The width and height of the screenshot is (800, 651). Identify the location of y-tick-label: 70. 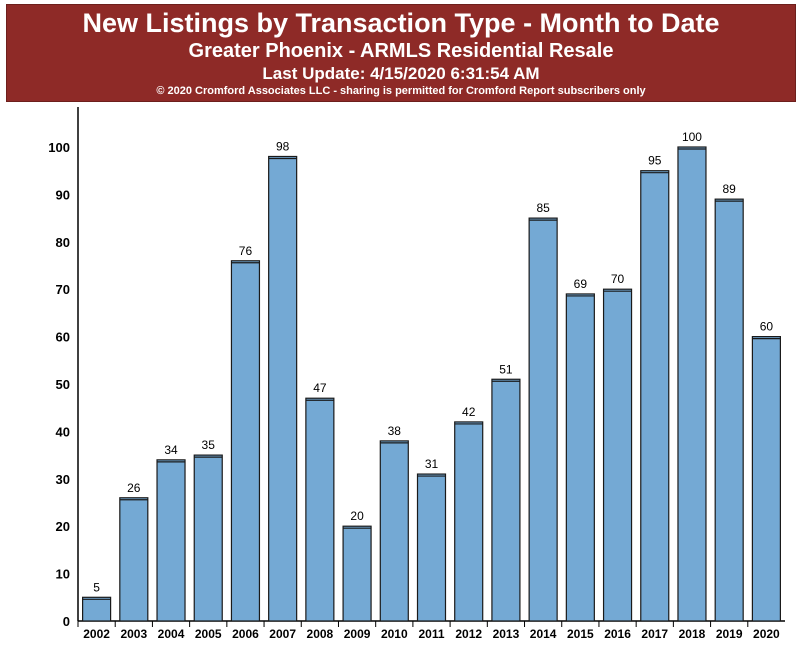
(63, 289).